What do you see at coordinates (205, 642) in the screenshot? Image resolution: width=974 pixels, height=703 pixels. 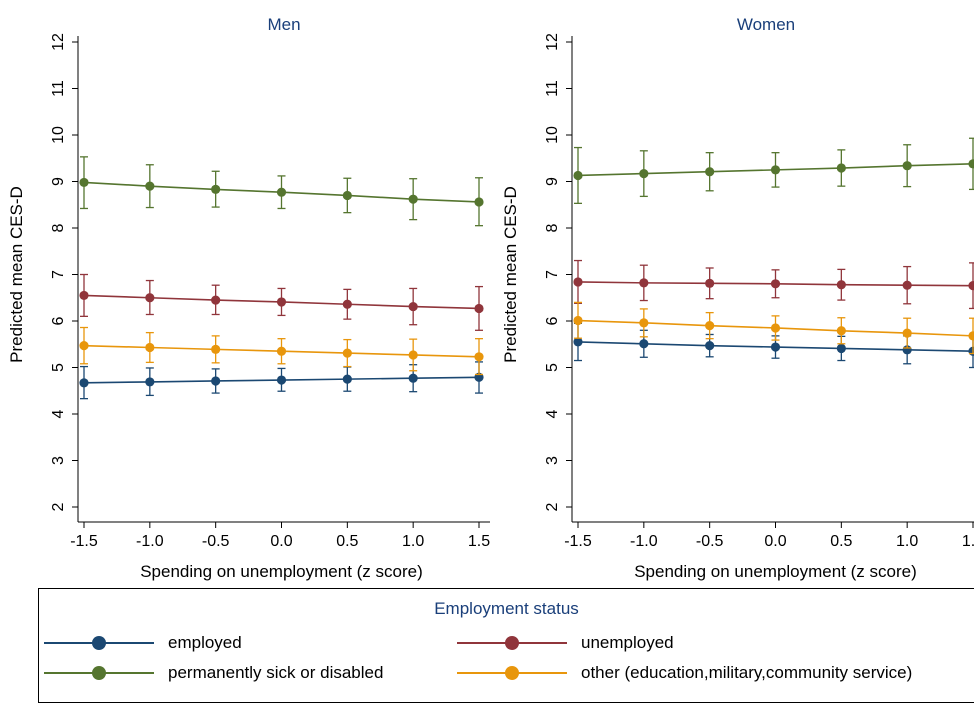 I see `legend-label: employed` at bounding box center [205, 642].